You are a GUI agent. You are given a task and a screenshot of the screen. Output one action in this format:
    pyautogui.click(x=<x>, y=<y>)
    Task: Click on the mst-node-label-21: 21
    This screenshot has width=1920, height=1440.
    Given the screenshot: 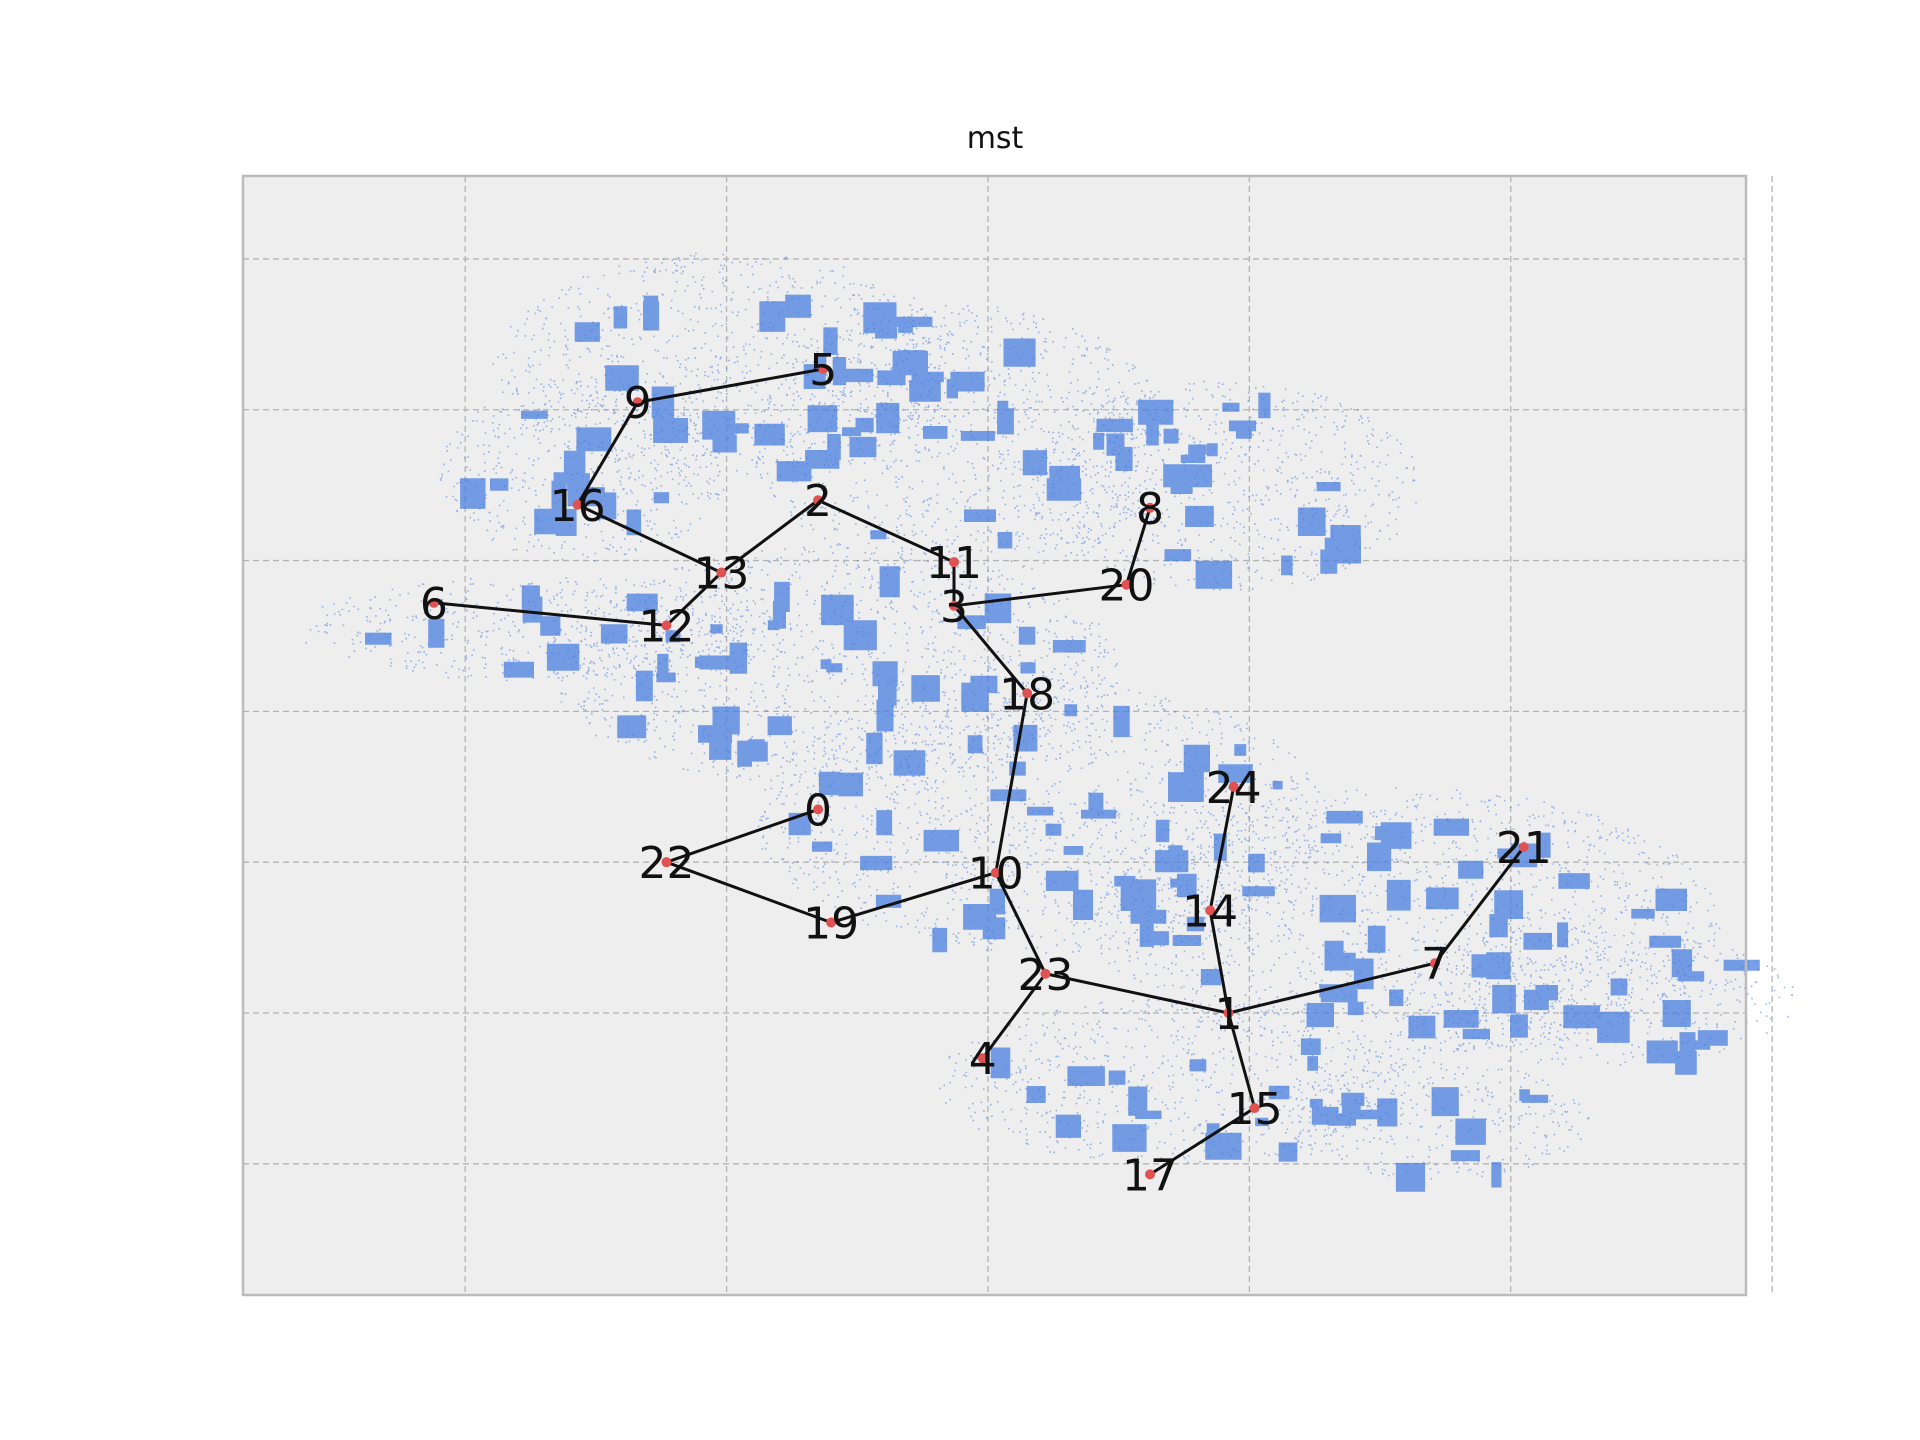 What is the action you would take?
    pyautogui.click(x=1524, y=848)
    